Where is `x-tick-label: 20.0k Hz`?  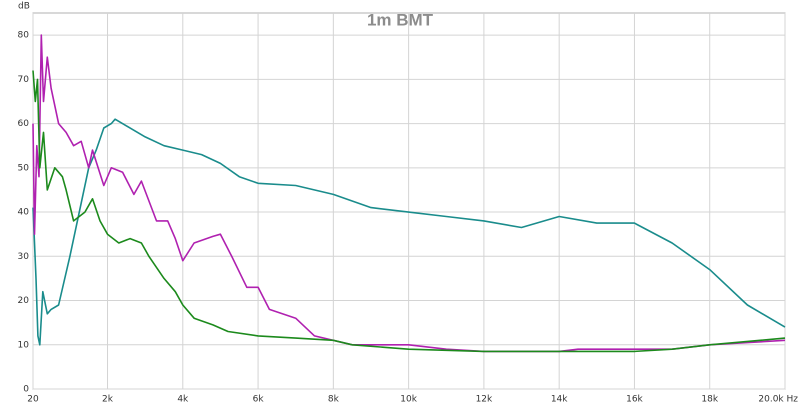
x-tick-label: 20.0k Hz is located at coordinates (778, 400).